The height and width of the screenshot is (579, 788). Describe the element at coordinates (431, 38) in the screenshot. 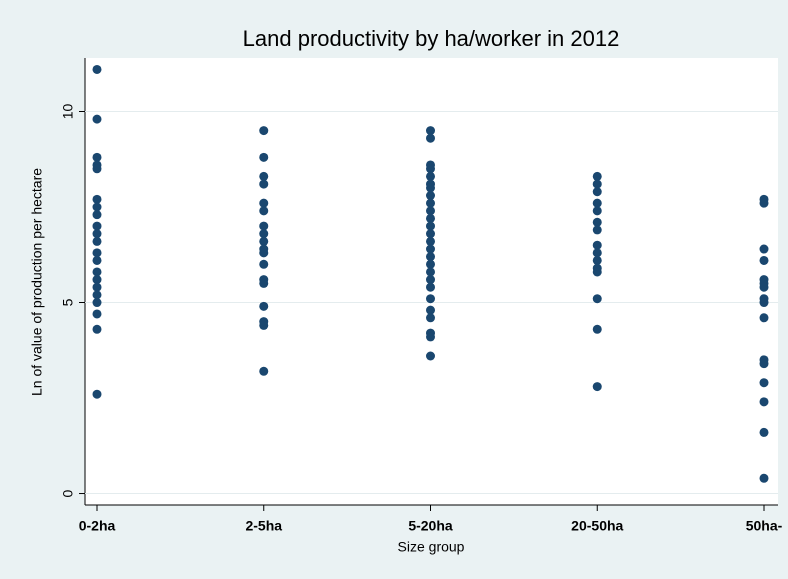

I see `chart-title: Land productivity by ha/worker in 2012` at that location.